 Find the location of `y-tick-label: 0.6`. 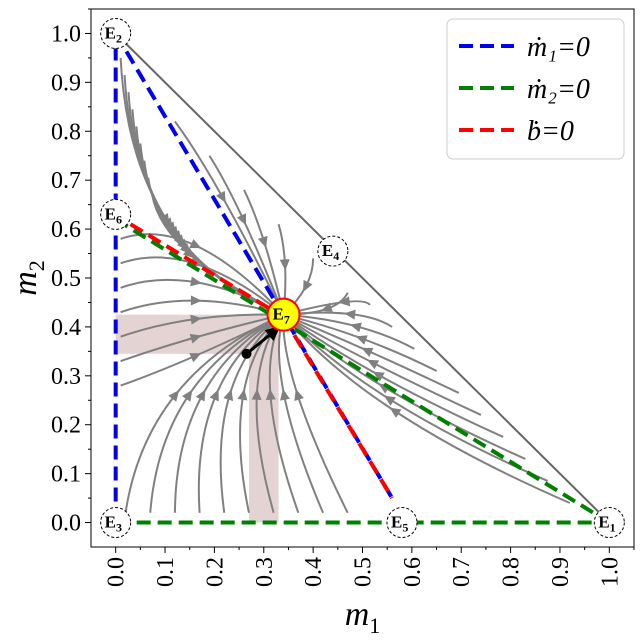

y-tick-label: 0.6 is located at coordinates (66, 230).